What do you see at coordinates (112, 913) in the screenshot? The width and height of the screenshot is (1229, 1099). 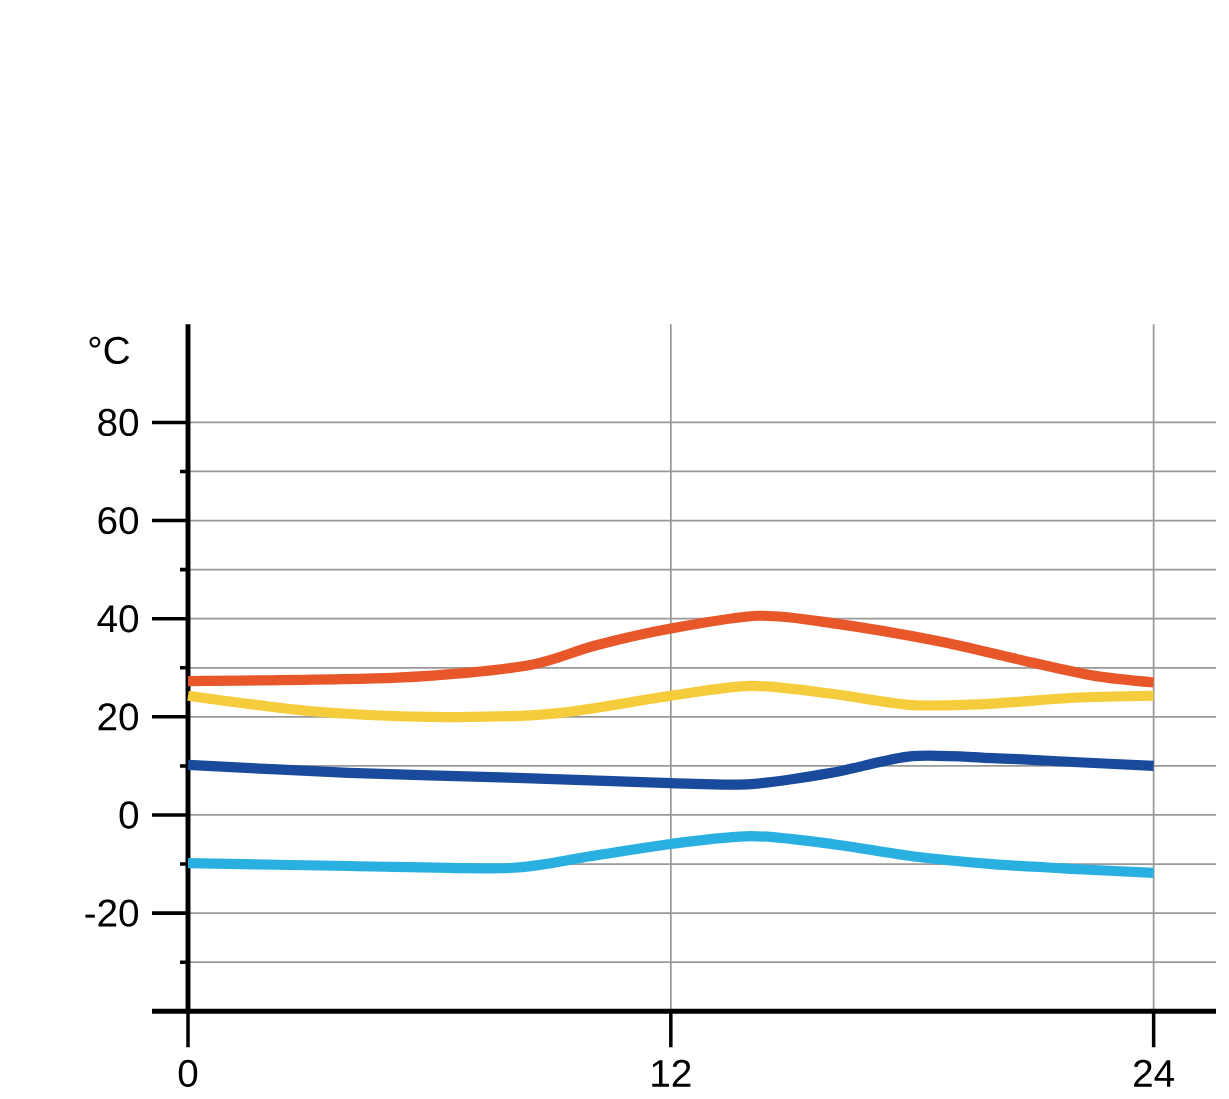 I see `y-tick-label: -20` at bounding box center [112, 913].